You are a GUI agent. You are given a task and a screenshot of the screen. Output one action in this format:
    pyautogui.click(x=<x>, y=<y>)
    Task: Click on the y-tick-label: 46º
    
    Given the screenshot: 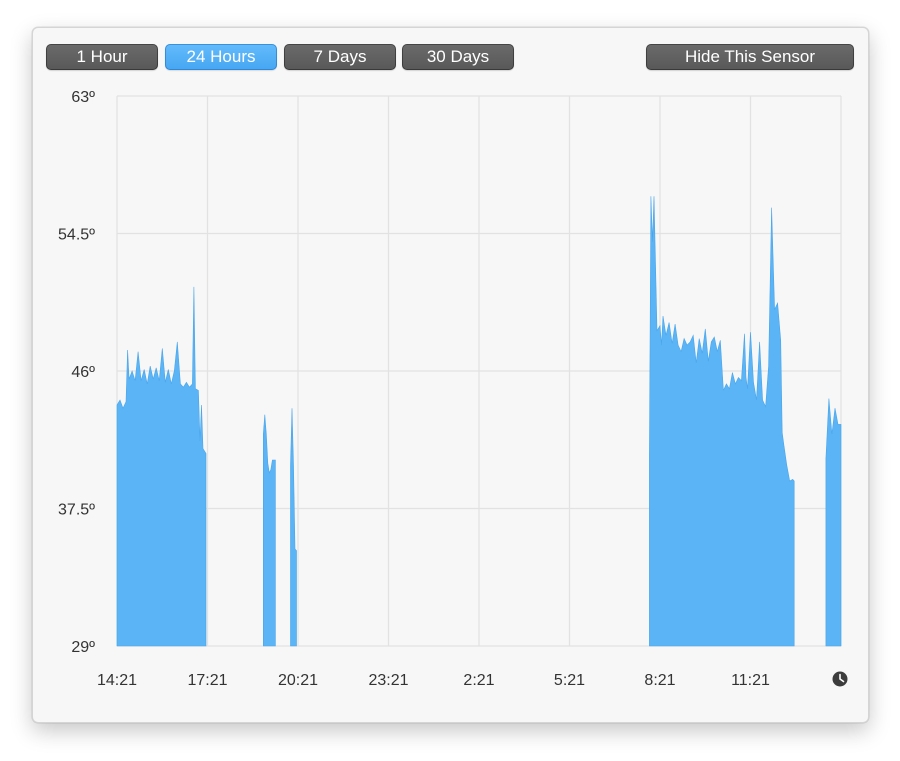 What is the action you would take?
    pyautogui.click(x=83, y=372)
    